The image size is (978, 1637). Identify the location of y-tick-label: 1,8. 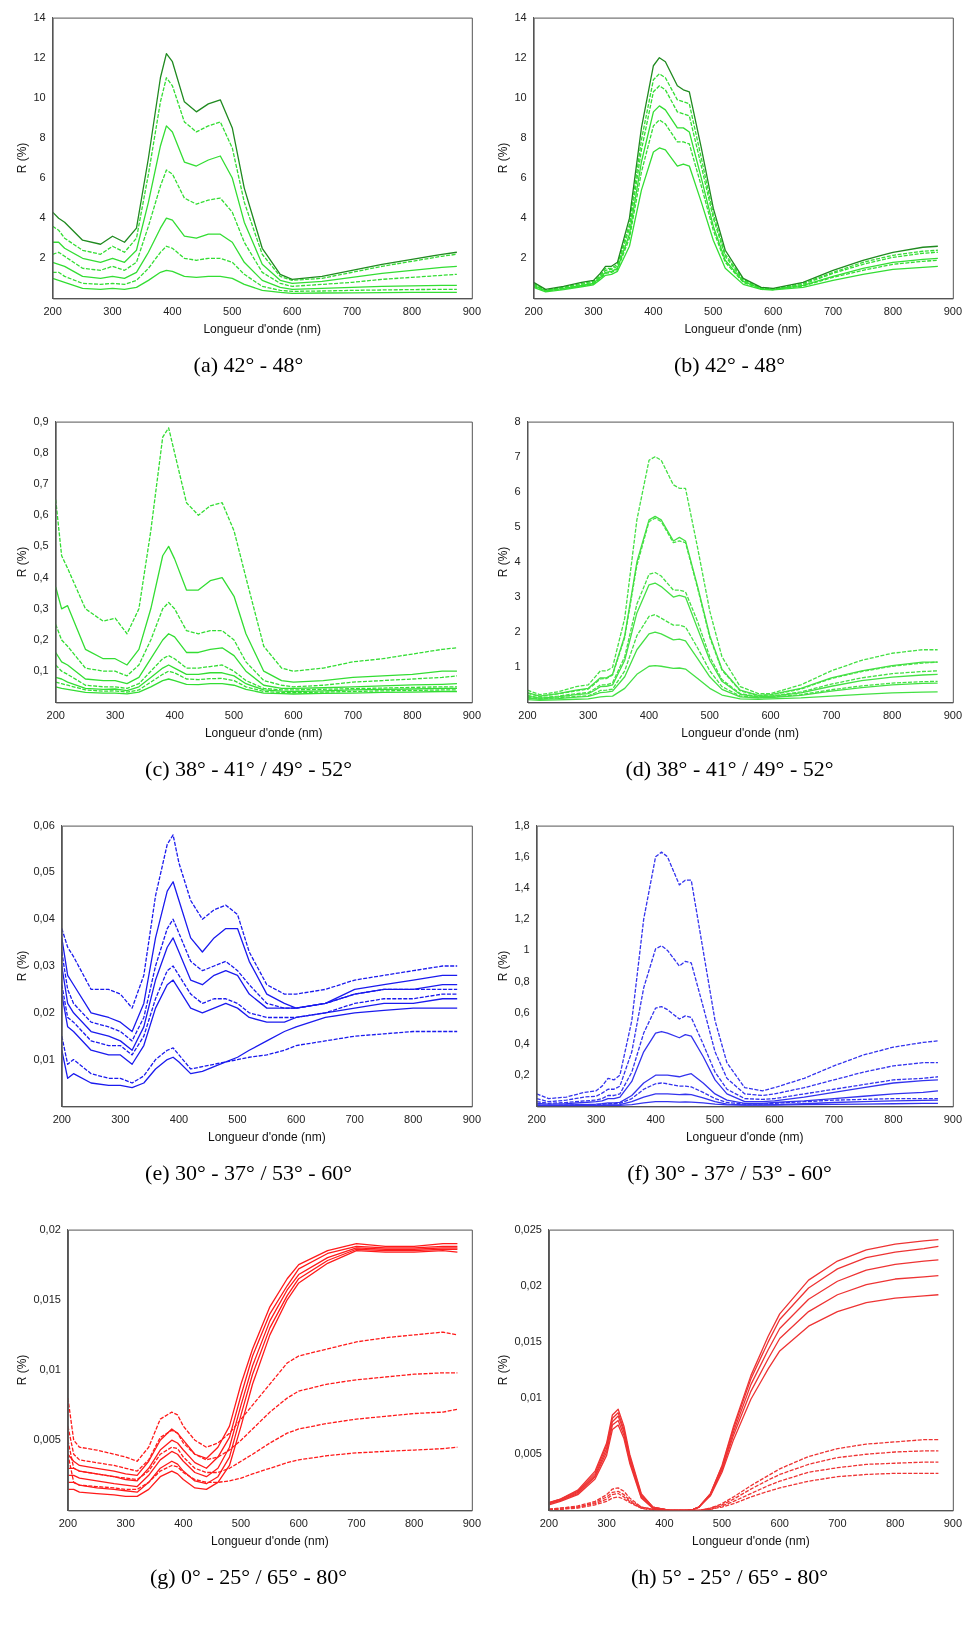
(521, 824).